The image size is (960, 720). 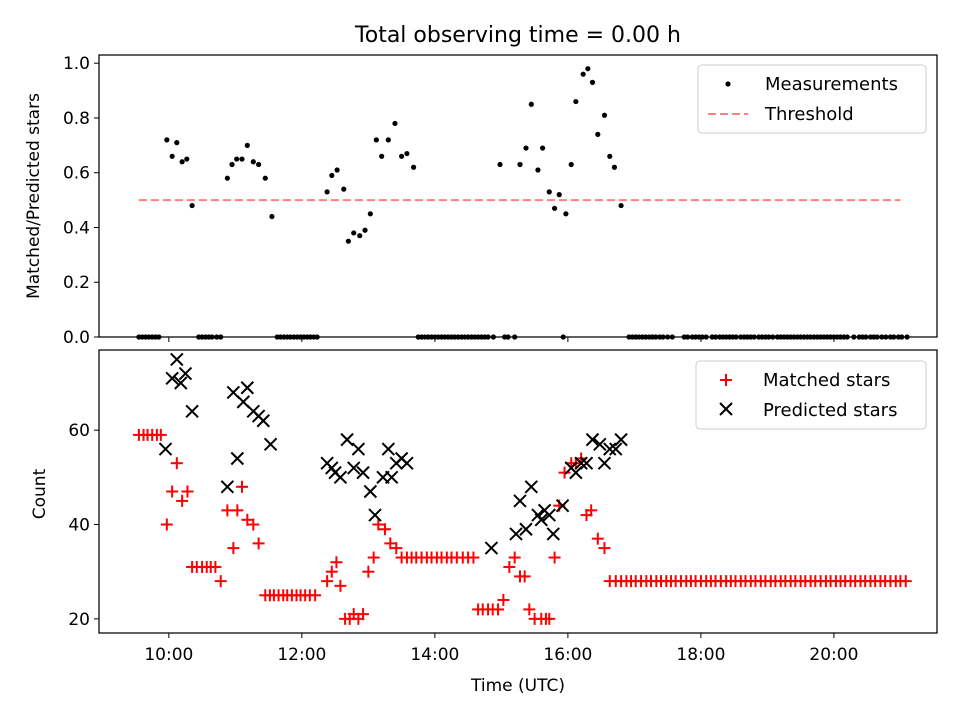 What do you see at coordinates (830, 410) in the screenshot?
I see `legend-predicted-label: Predicted stars` at bounding box center [830, 410].